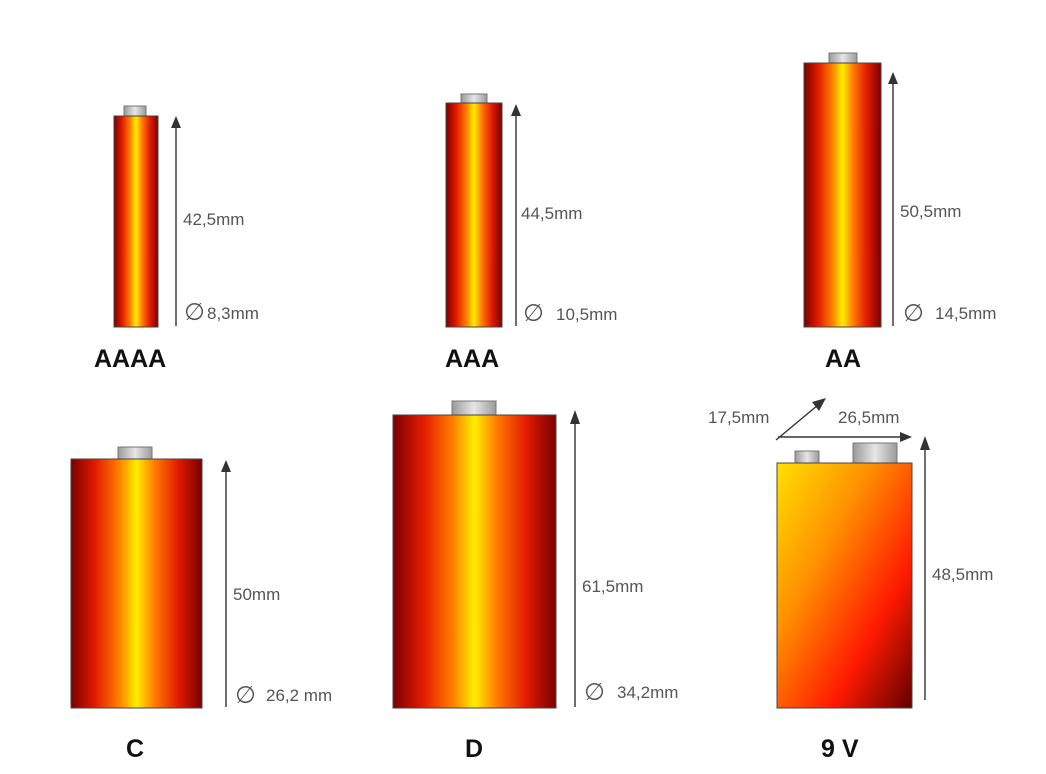  What do you see at coordinates (299, 695) in the screenshot?
I see `battery-c-diameter-label: 26,2 mm` at bounding box center [299, 695].